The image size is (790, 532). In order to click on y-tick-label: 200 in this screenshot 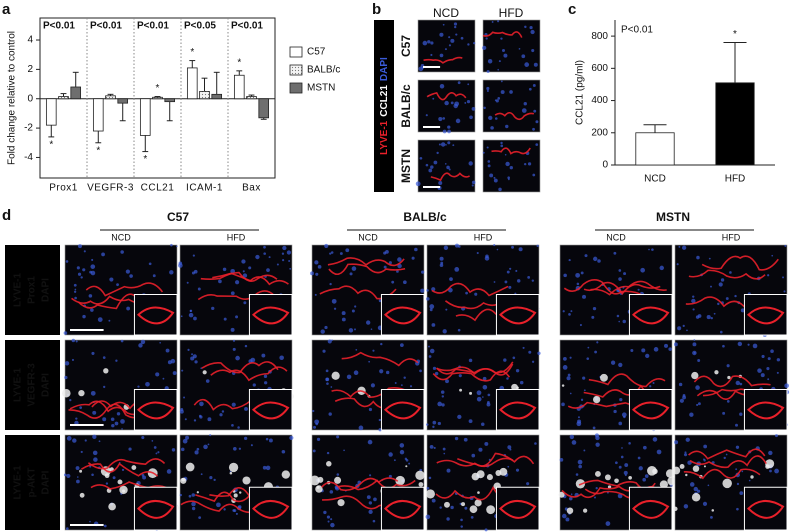, I will do `click(599, 132)`.